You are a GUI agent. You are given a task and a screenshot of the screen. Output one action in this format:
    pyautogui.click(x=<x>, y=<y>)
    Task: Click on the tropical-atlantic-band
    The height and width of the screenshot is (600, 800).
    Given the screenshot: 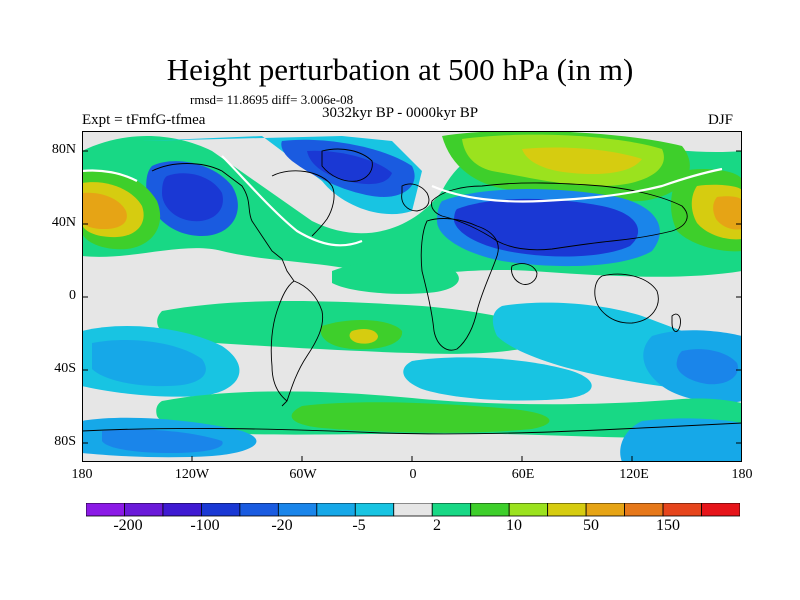 What is the action you would take?
    pyautogui.click(x=395, y=277)
    